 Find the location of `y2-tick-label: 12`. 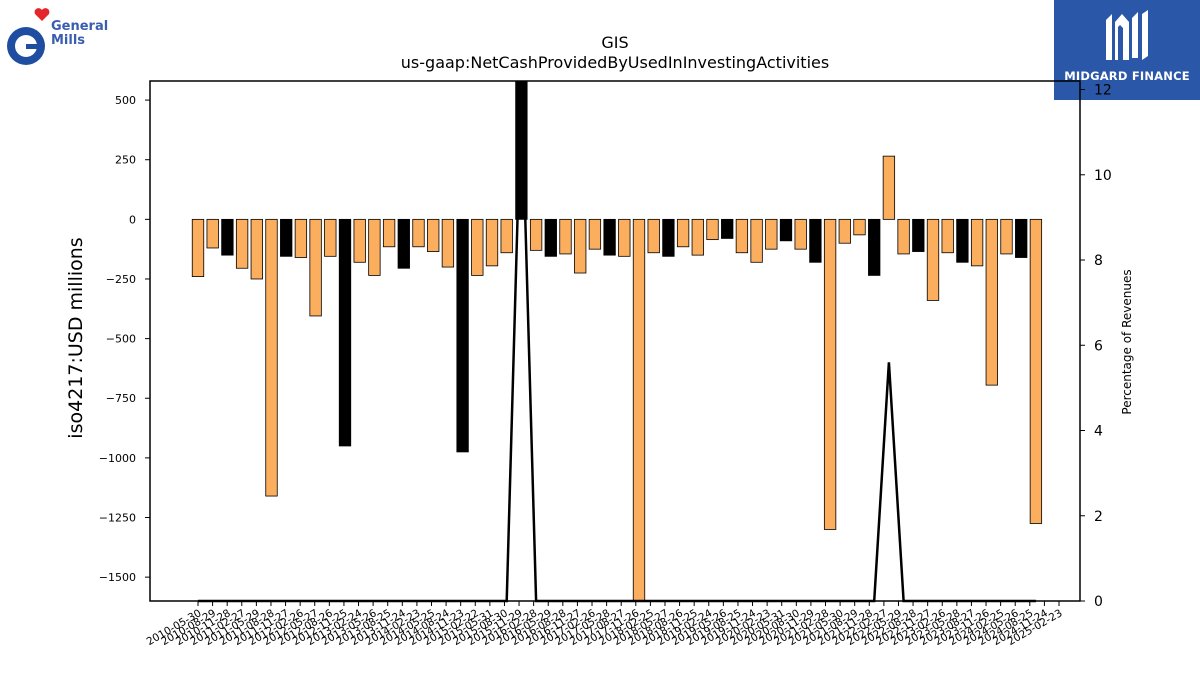

y2-tick-label: 12 is located at coordinates (1103, 91).